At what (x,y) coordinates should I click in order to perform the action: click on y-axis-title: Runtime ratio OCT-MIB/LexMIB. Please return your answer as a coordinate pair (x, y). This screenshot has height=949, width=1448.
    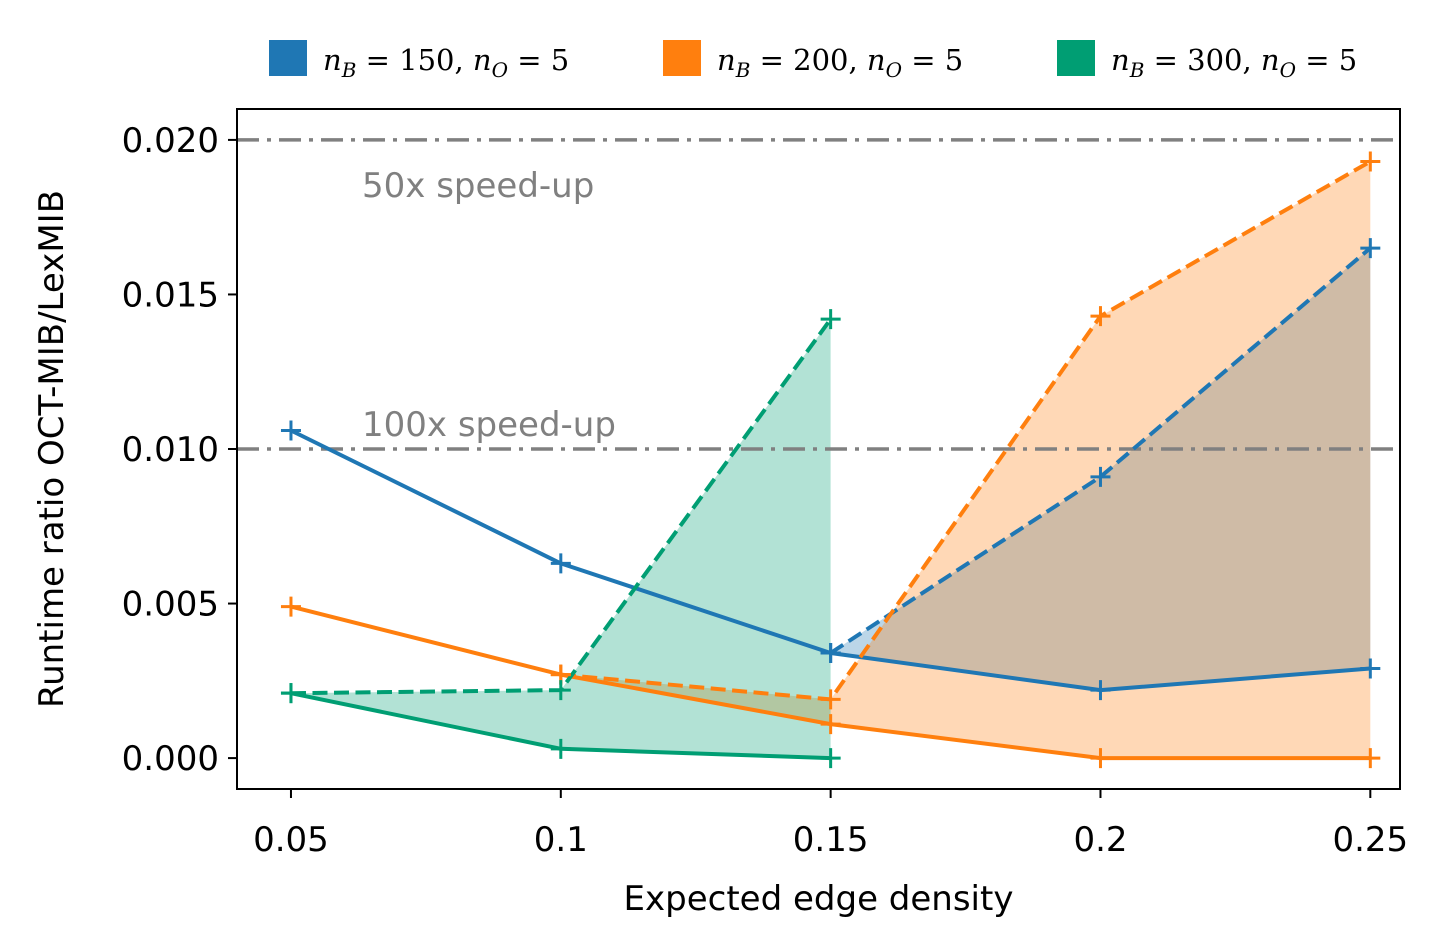
    Looking at the image, I should click on (52, 449).